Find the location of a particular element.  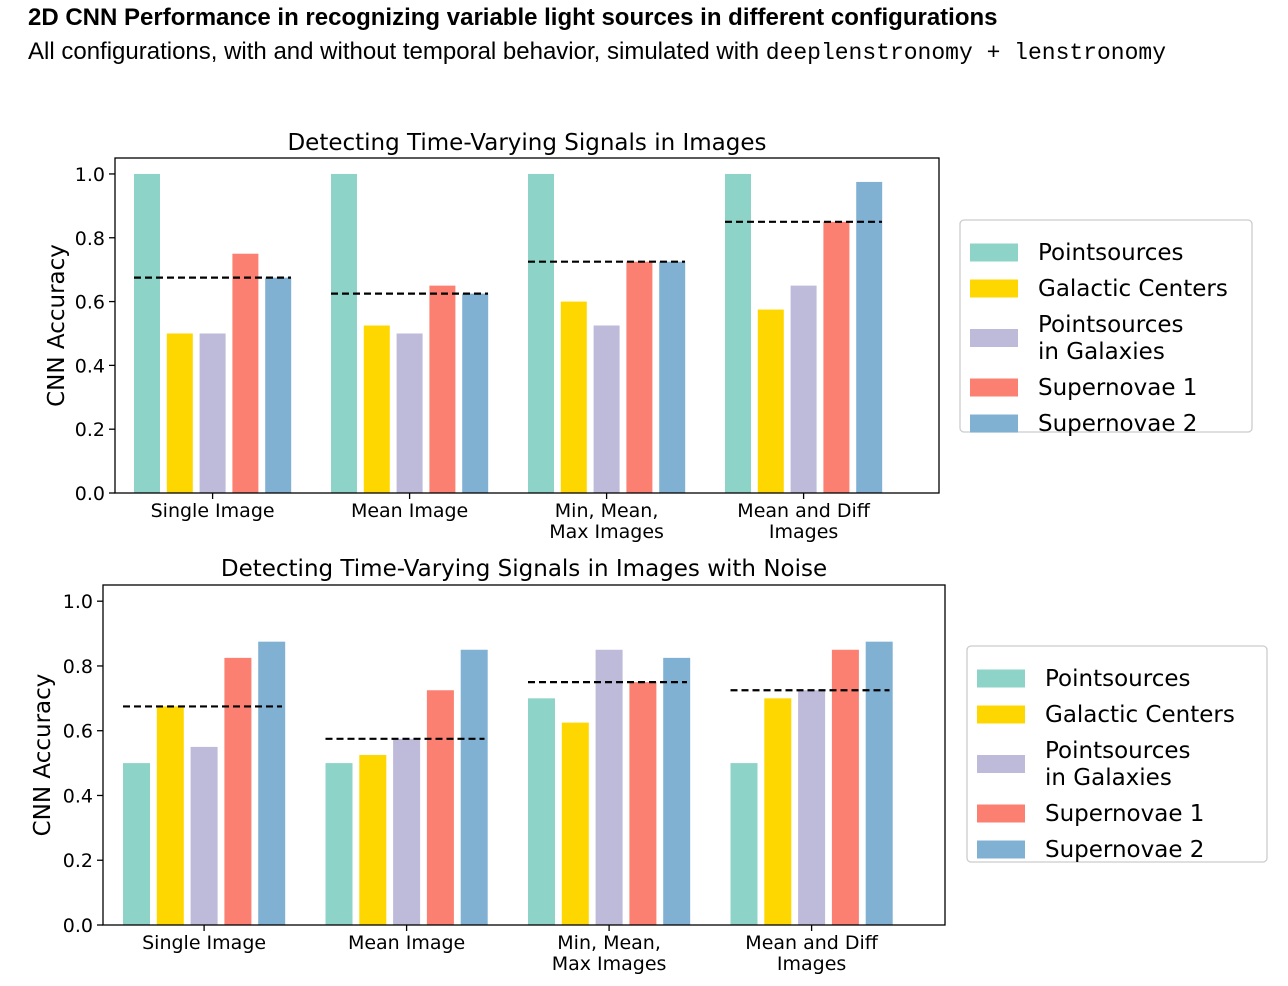

chart1-ytick-label: 1.0 is located at coordinates (90, 175).